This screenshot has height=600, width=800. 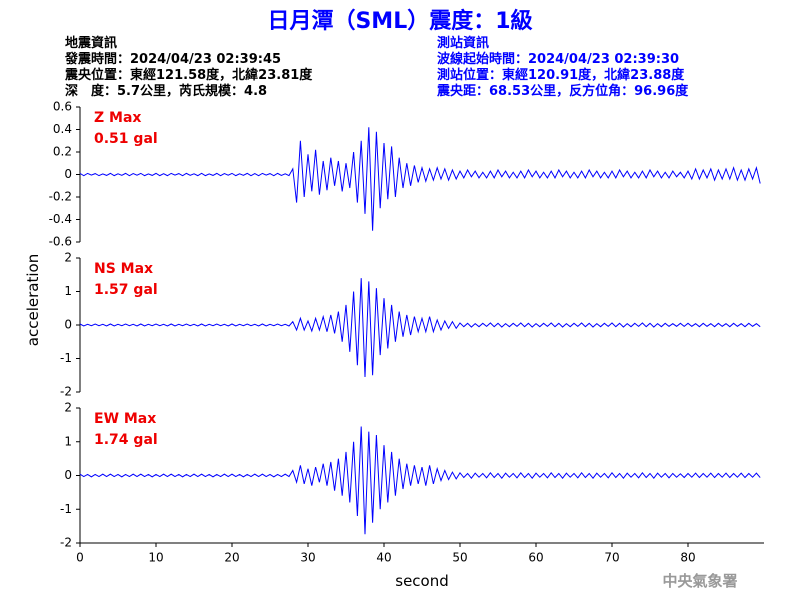 What do you see at coordinates (80, 558) in the screenshot?
I see `x-tick-label: 0` at bounding box center [80, 558].